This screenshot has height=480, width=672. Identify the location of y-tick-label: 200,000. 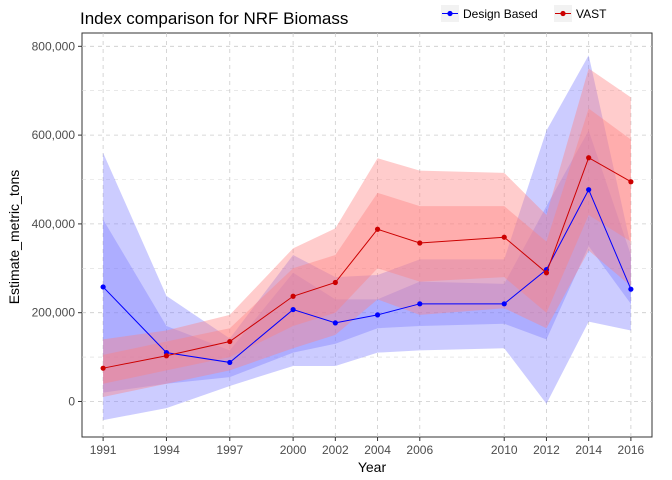
(54, 313).